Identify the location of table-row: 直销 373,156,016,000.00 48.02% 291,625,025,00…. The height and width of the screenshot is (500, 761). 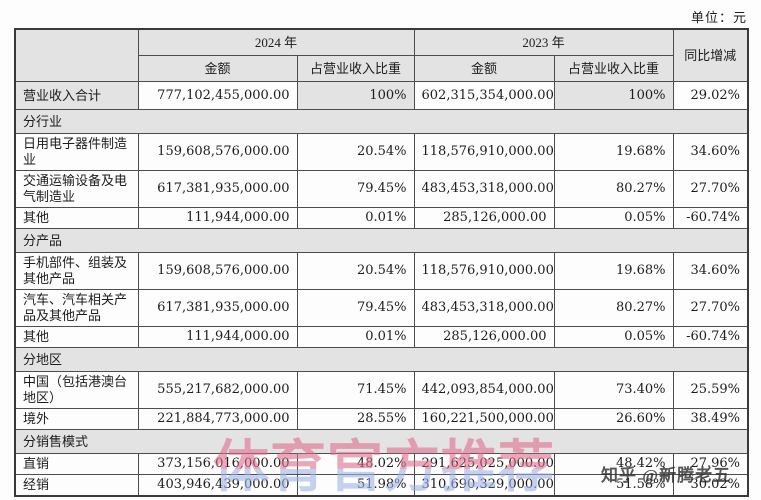
(381, 464).